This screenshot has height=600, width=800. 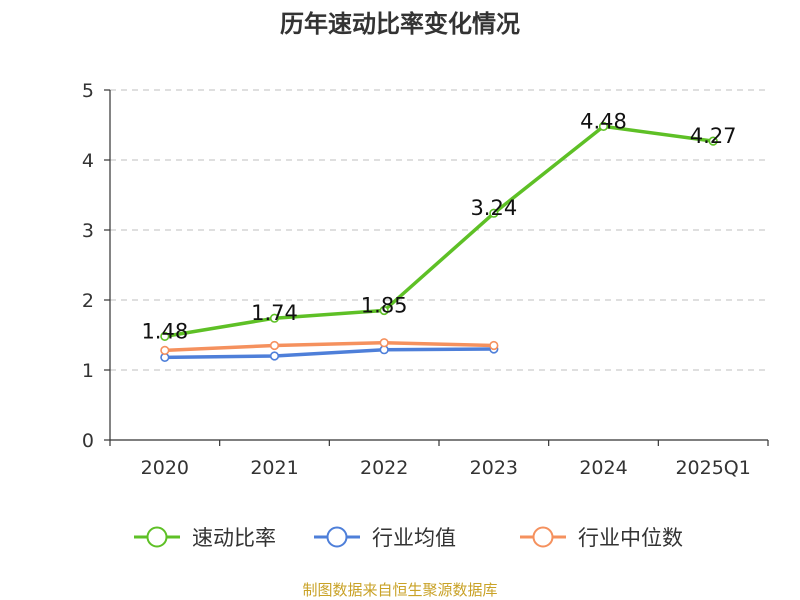 What do you see at coordinates (88, 161) in the screenshot?
I see `y-tick-label: 4` at bounding box center [88, 161].